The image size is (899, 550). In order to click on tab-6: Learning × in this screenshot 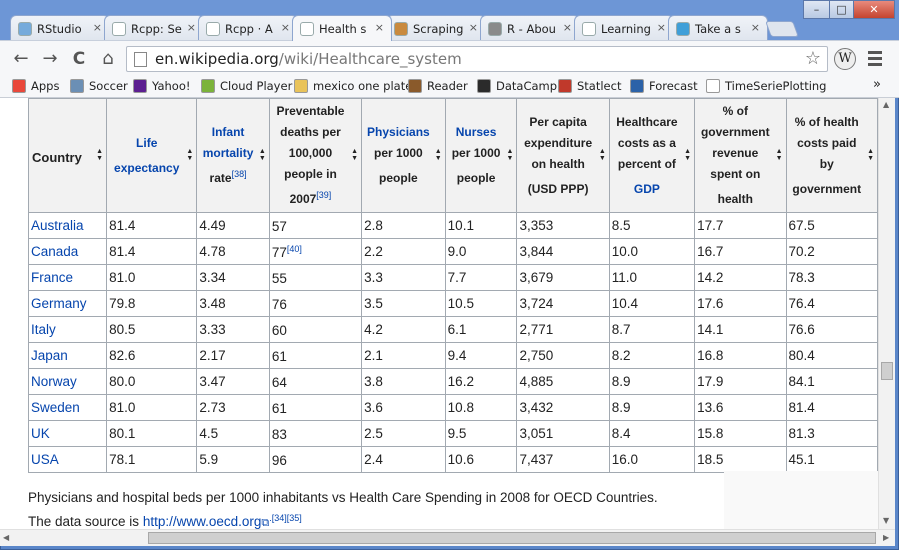, I will do `click(624, 28)`.